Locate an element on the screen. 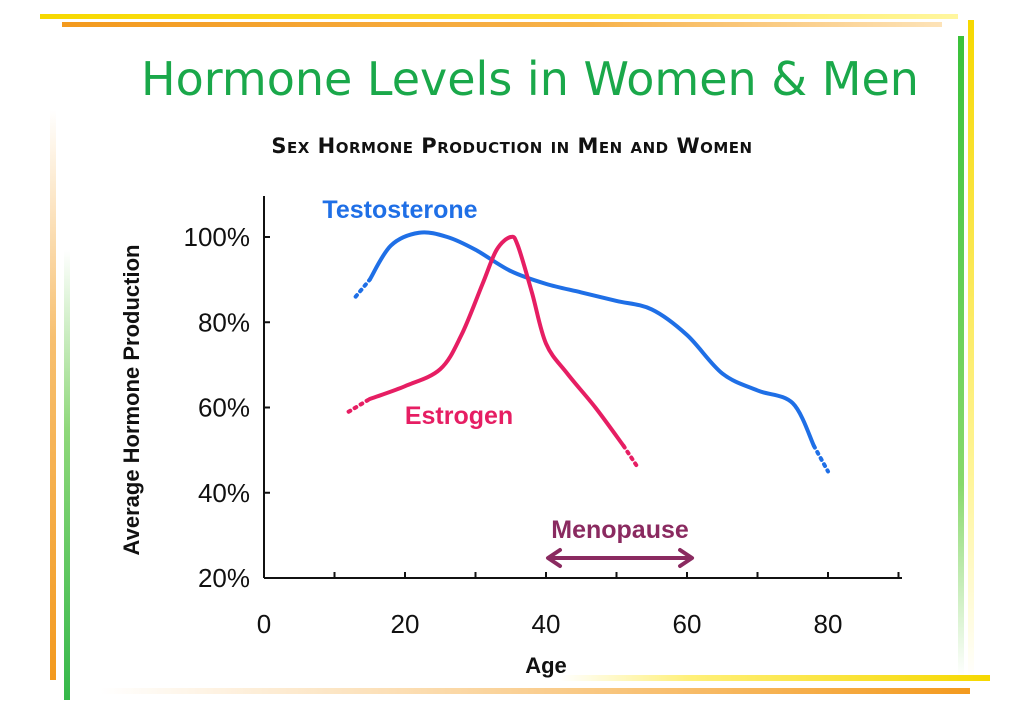 The width and height of the screenshot is (1024, 717). y-tick-label: 80% is located at coordinates (224, 322).